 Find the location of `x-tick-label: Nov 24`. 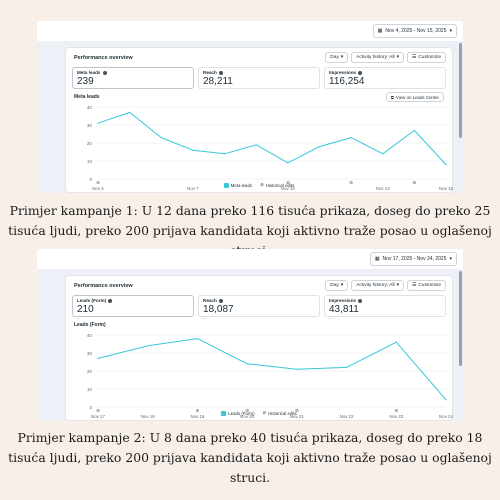

x-tick-label: Nov 24 is located at coordinates (446, 416).